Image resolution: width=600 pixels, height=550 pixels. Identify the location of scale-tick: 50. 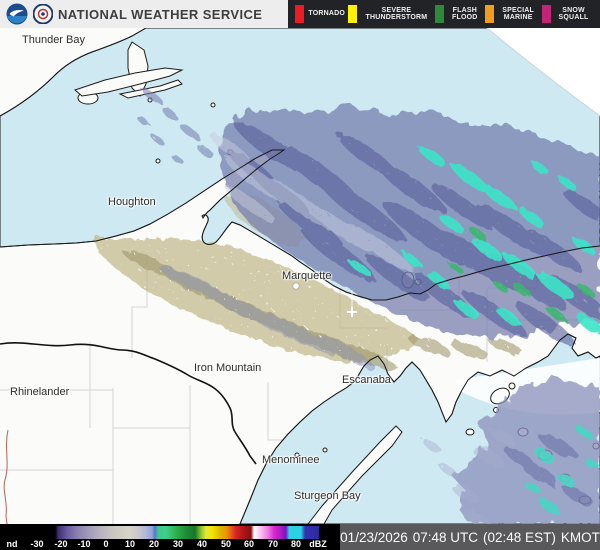
(226, 544).